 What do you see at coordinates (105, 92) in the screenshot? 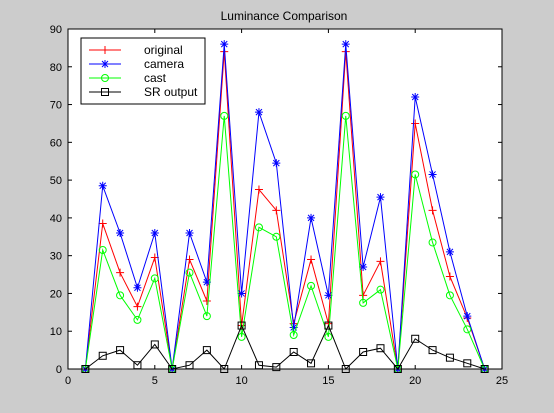
I see `legend-marker-sr-output` at bounding box center [105, 92].